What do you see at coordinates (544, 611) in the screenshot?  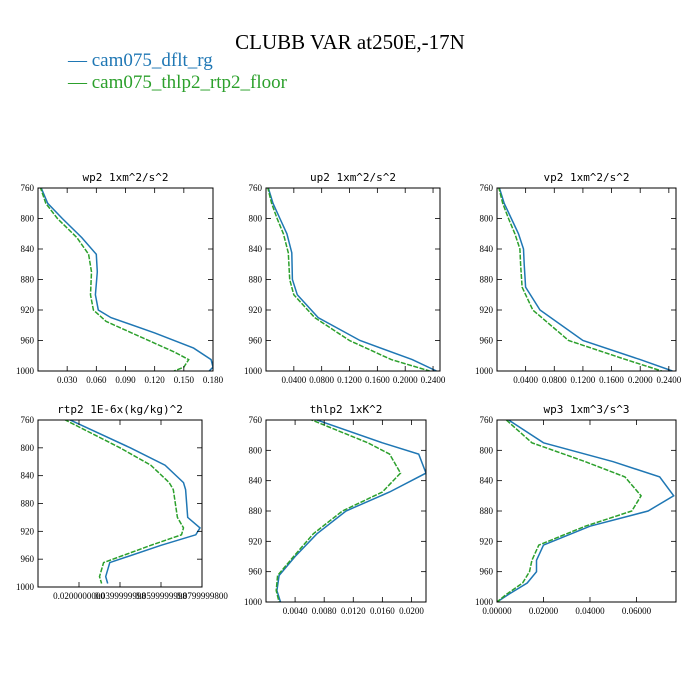 I see `x-tick-label: 0.02000` at bounding box center [544, 611].